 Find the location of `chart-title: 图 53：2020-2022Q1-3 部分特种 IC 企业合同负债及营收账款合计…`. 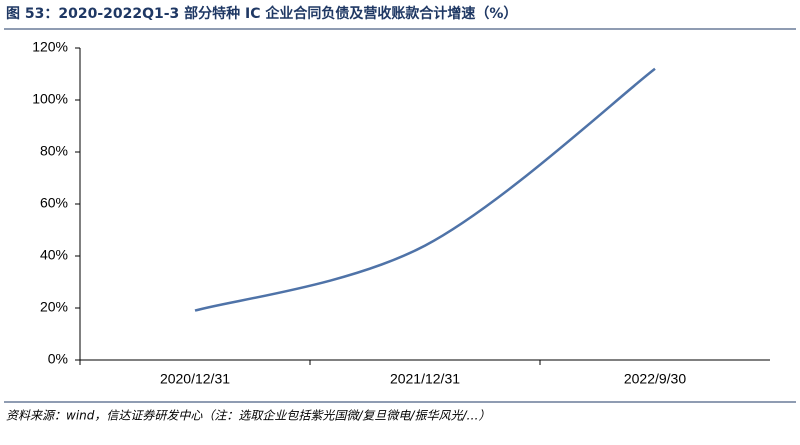

chart-title: 图 53：2020-2022Q1-3 部分特种 IC 企业合同负债及营收账款合计… is located at coordinates (261, 13).